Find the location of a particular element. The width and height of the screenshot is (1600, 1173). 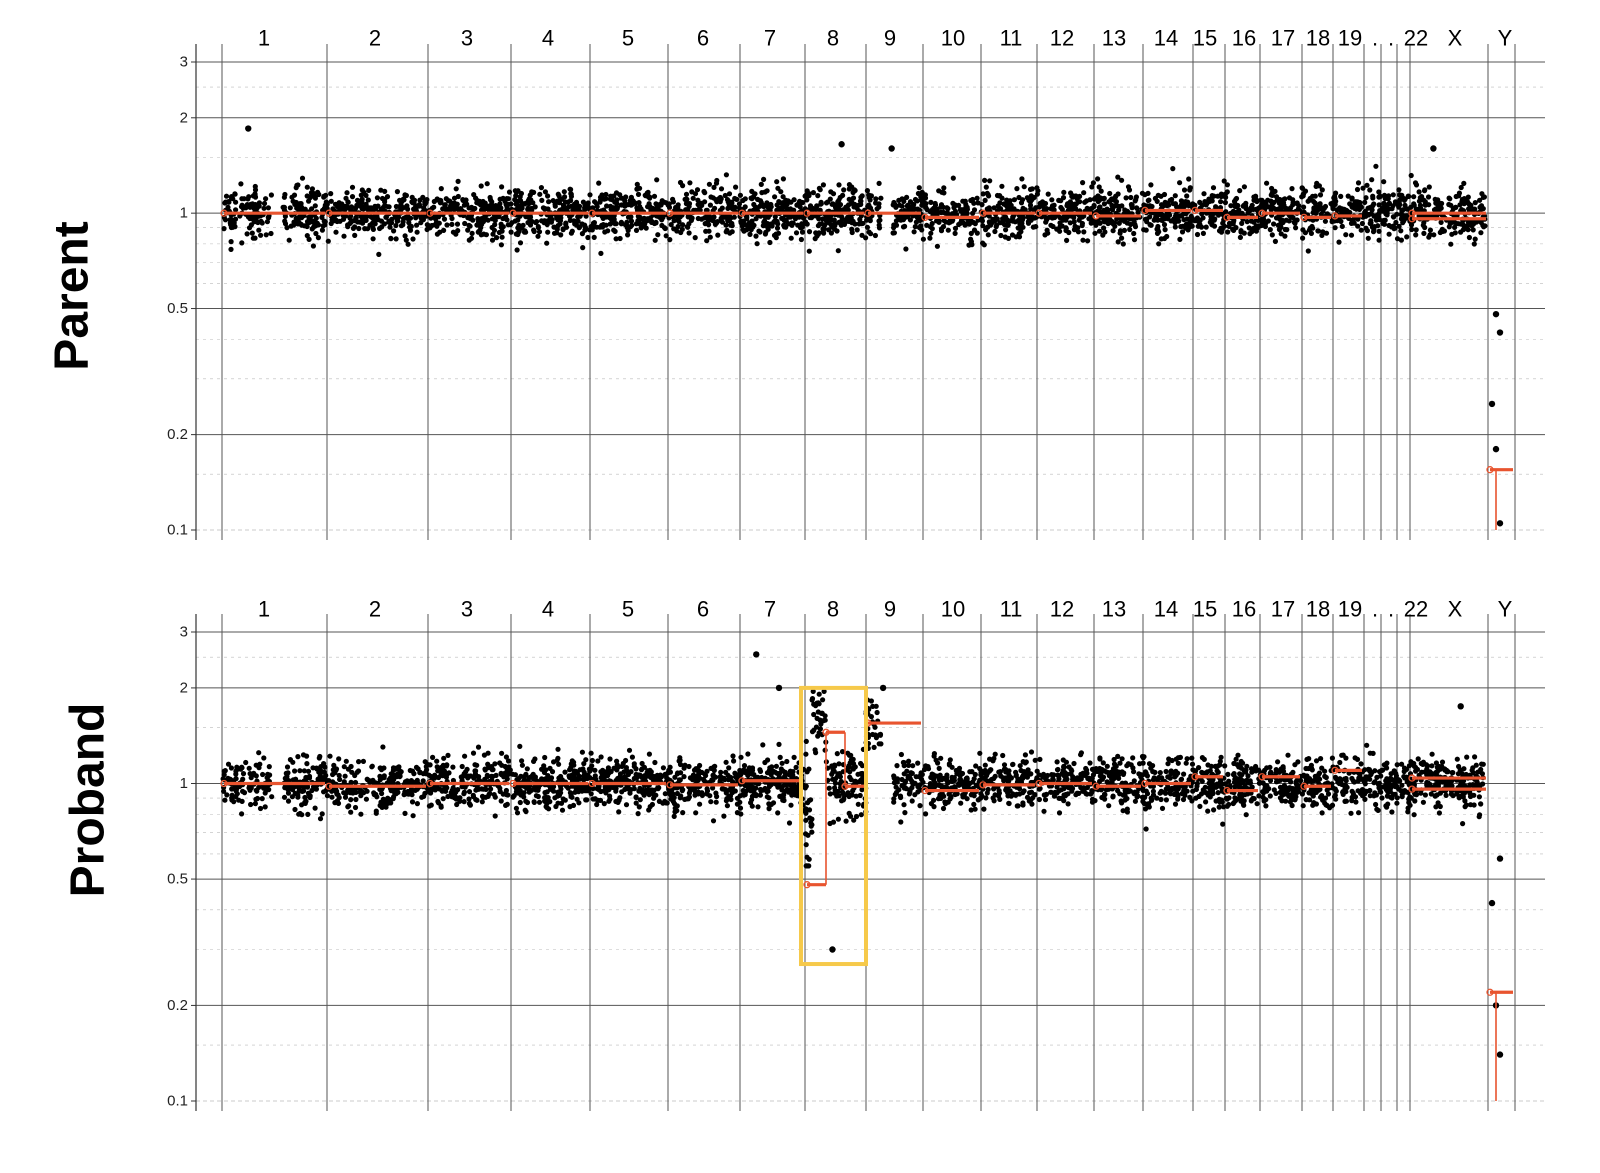

chromosome-label: 17 is located at coordinates (1283, 38).